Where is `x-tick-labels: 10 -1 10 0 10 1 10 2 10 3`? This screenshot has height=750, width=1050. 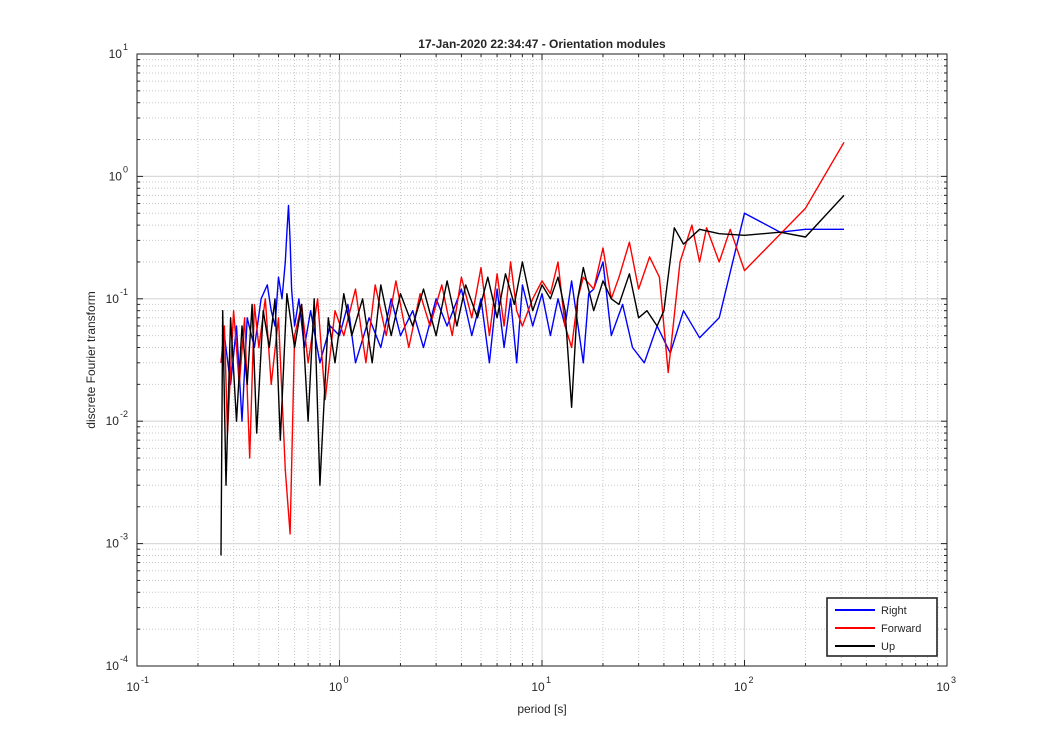
x-tick-labels: 10 -1 10 0 10 1 10 2 10 3 is located at coordinates (541, 684).